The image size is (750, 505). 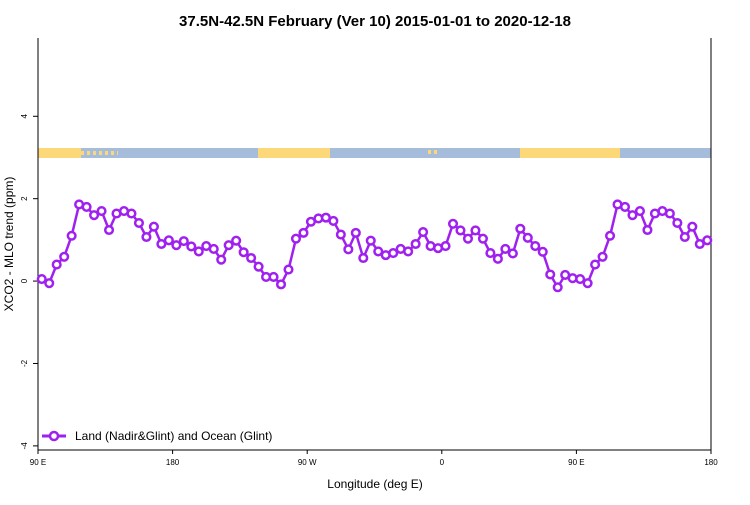 I want to click on y-tick-label: 2, so click(x=24, y=198).